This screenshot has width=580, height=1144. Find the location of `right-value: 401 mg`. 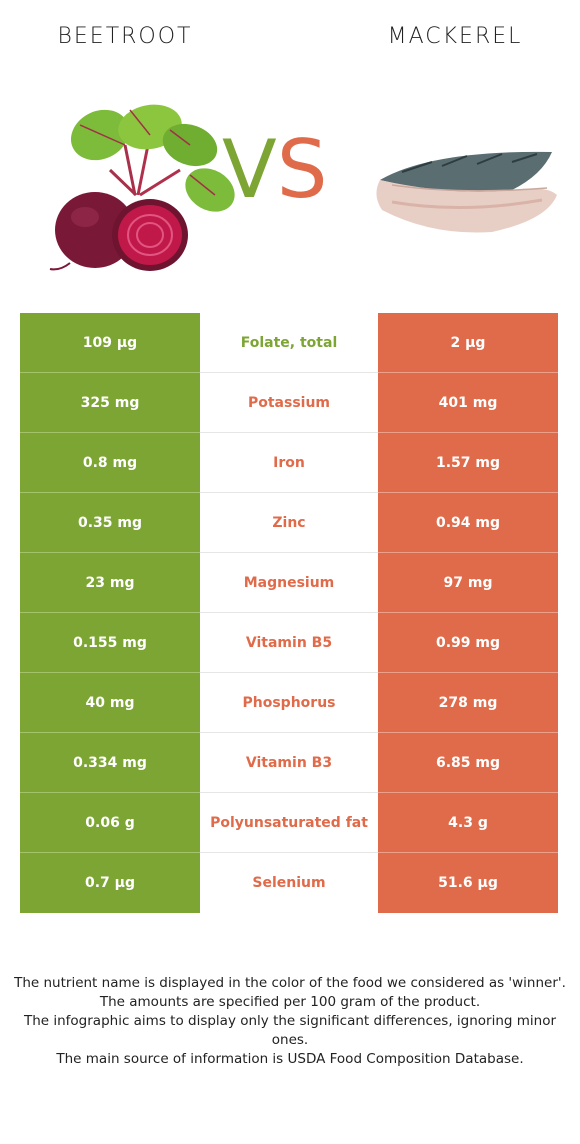

right-value: 401 mg is located at coordinates (468, 403).